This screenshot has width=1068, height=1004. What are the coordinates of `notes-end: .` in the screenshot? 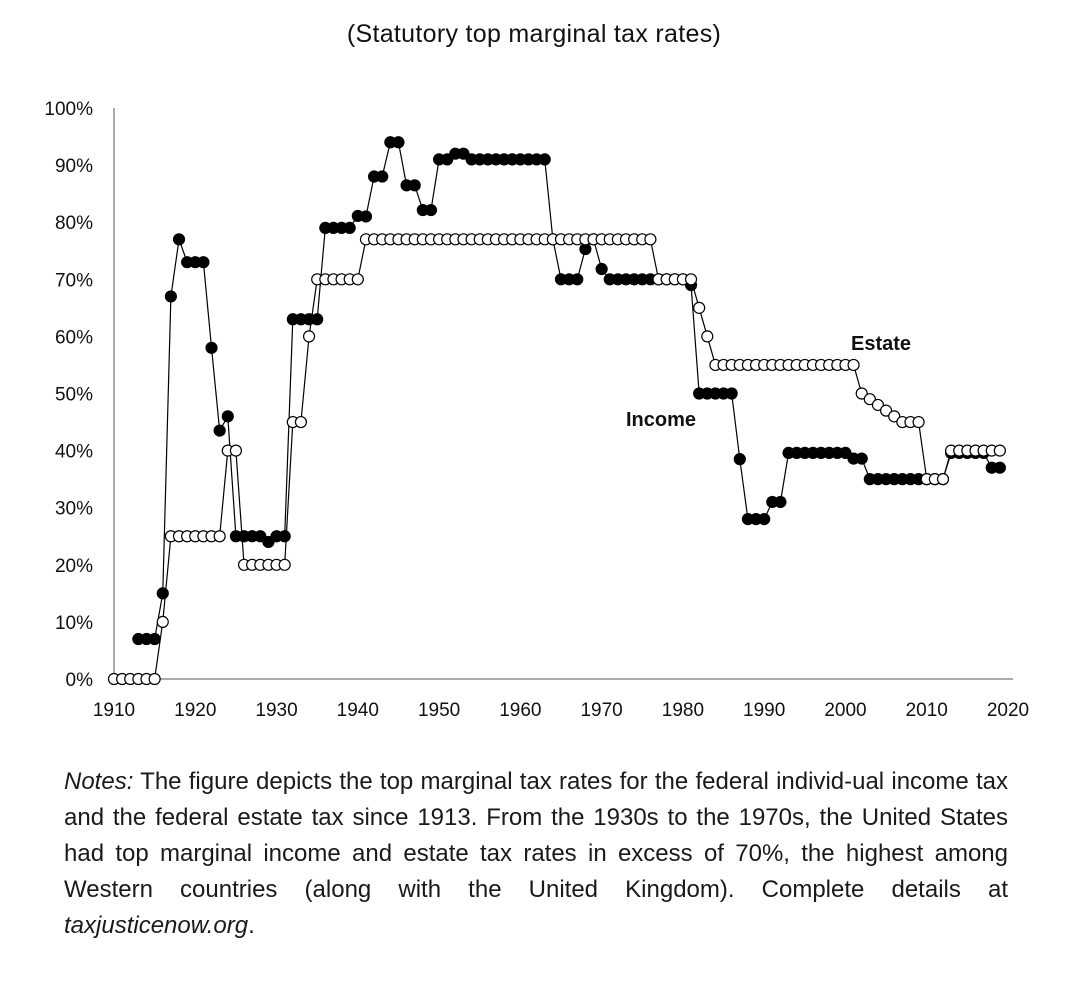 It's located at (251, 925).